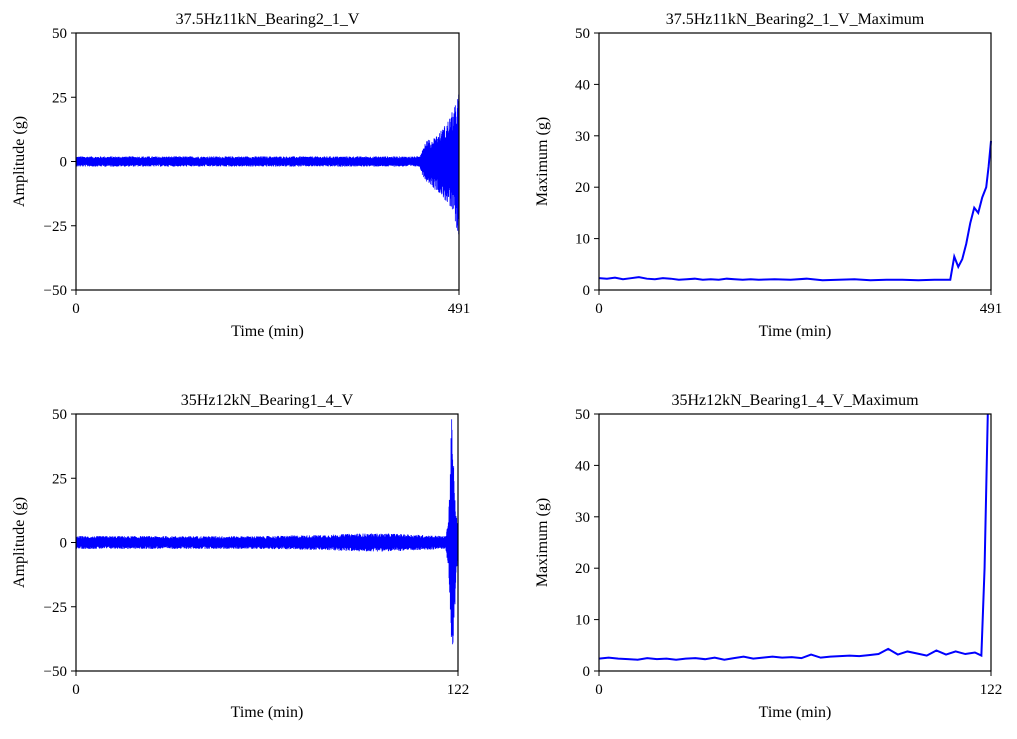 Image resolution: width=1017 pixels, height=739 pixels. What do you see at coordinates (268, 19) in the screenshot?
I see `chart-title: 37.5Hz11kN_Bearing2_1_V` at bounding box center [268, 19].